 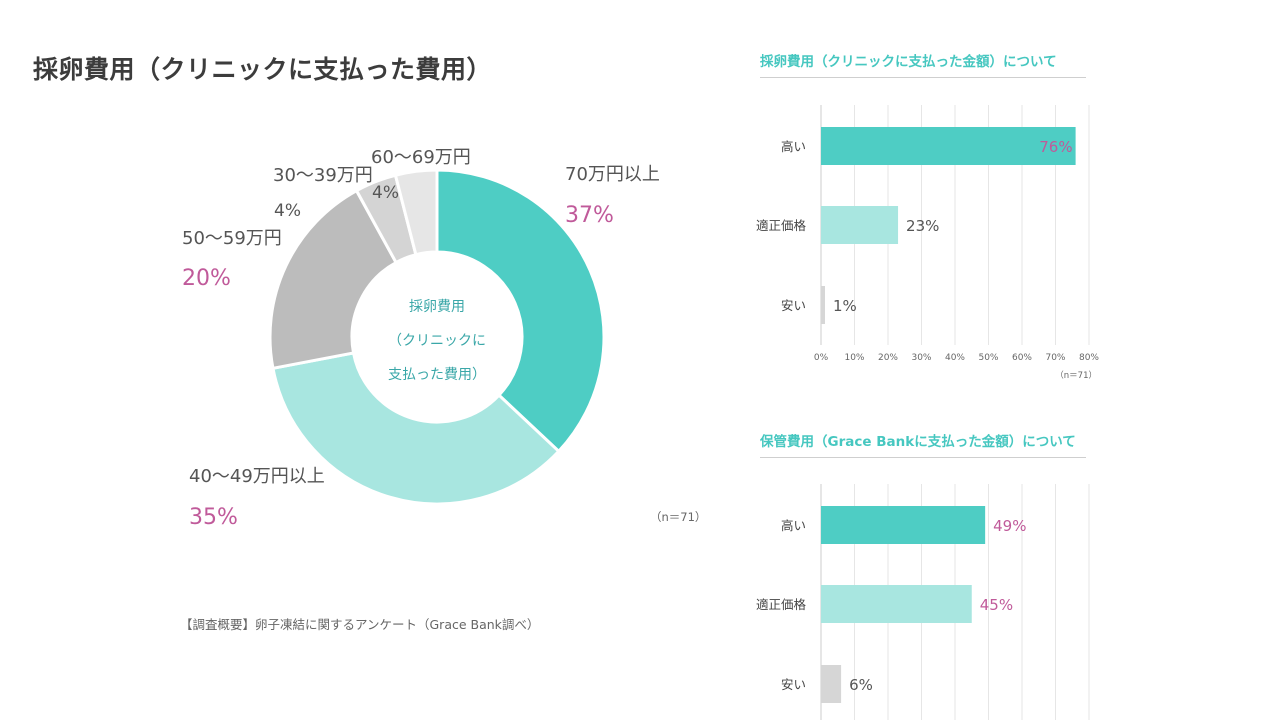 What do you see at coordinates (206, 278) in the screenshot?
I see `donut-value-label-2: 20%` at bounding box center [206, 278].